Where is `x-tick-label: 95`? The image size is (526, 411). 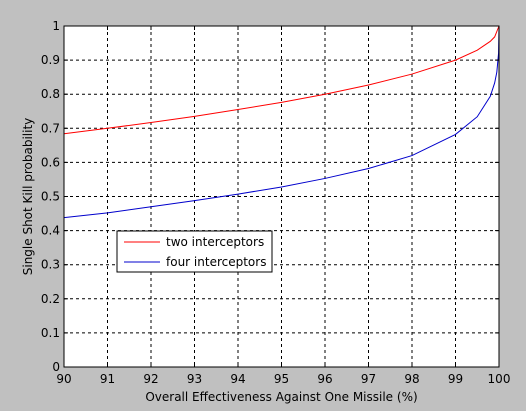
x-tick-label: 95 is located at coordinates (281, 379).